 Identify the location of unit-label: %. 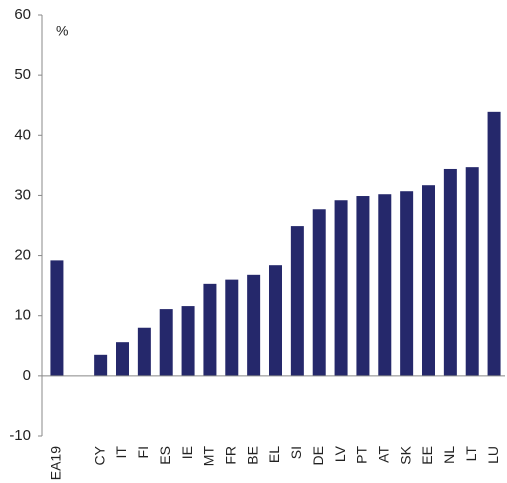
(62, 31).